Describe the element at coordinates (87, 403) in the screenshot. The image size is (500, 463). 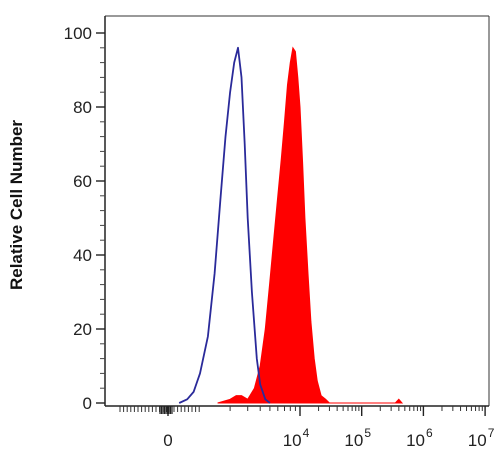
I see `y-tick-label: 0` at that location.